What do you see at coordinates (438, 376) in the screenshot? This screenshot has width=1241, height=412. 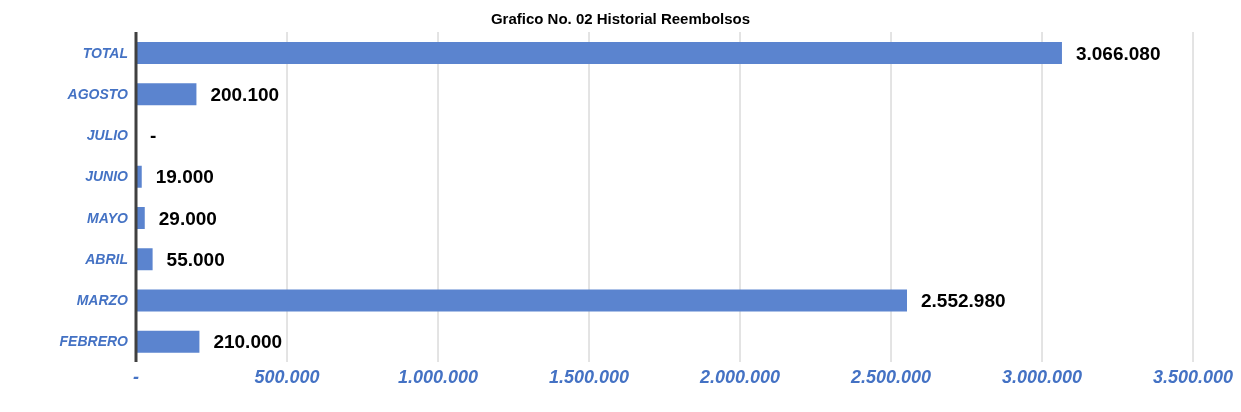 I see `x-tick-label: 1.000.000` at bounding box center [438, 376].